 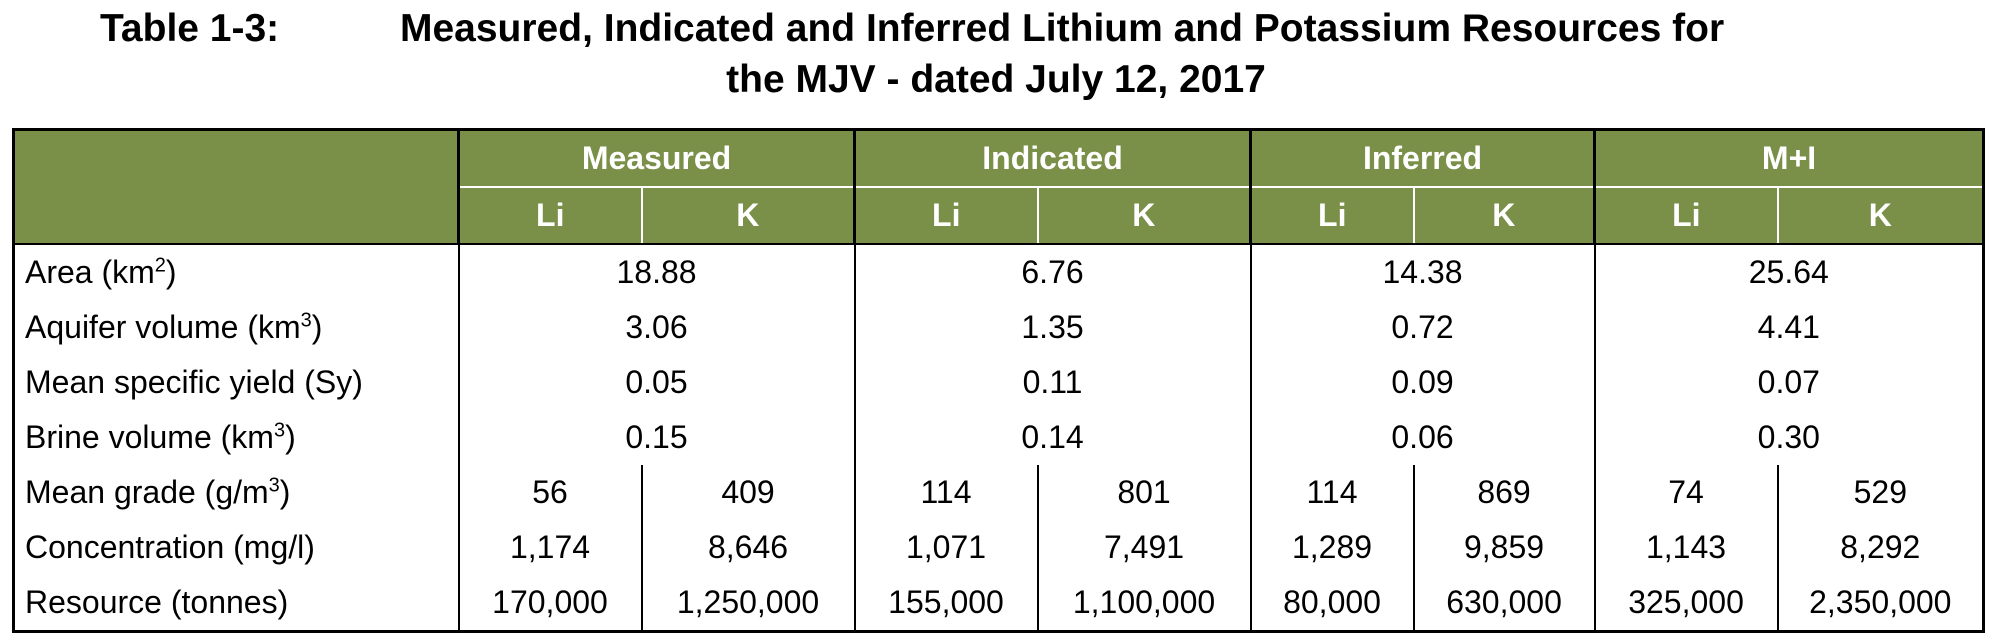 What do you see at coordinates (235, 186) in the screenshot?
I see `corner-cell` at bounding box center [235, 186].